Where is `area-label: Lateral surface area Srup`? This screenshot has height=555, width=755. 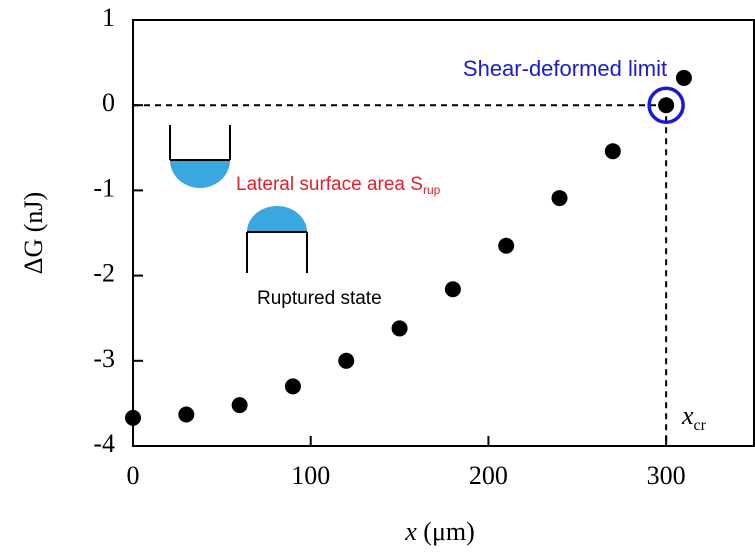
area-label: Lateral surface area Srup is located at coordinates (338, 185).